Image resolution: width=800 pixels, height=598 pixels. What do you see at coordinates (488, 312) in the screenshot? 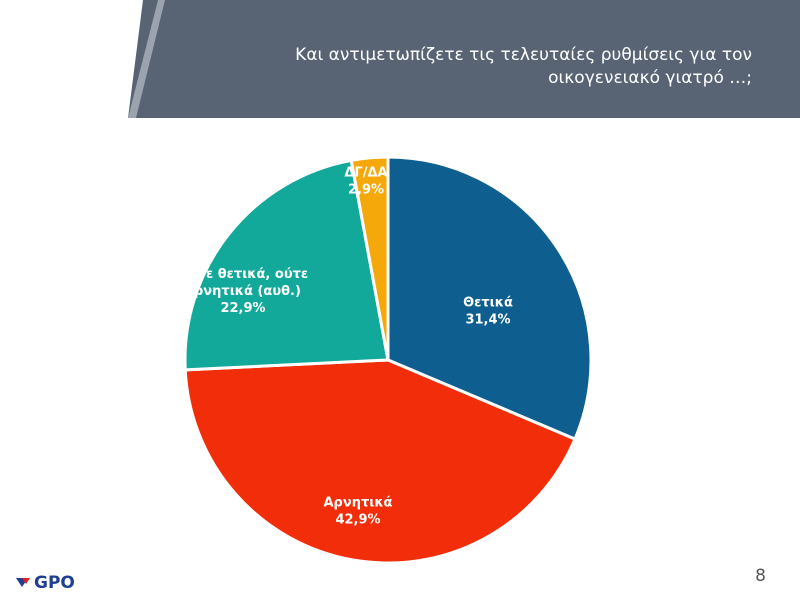
I see `slice-label-0: Θετικά 31,4%` at bounding box center [488, 312].